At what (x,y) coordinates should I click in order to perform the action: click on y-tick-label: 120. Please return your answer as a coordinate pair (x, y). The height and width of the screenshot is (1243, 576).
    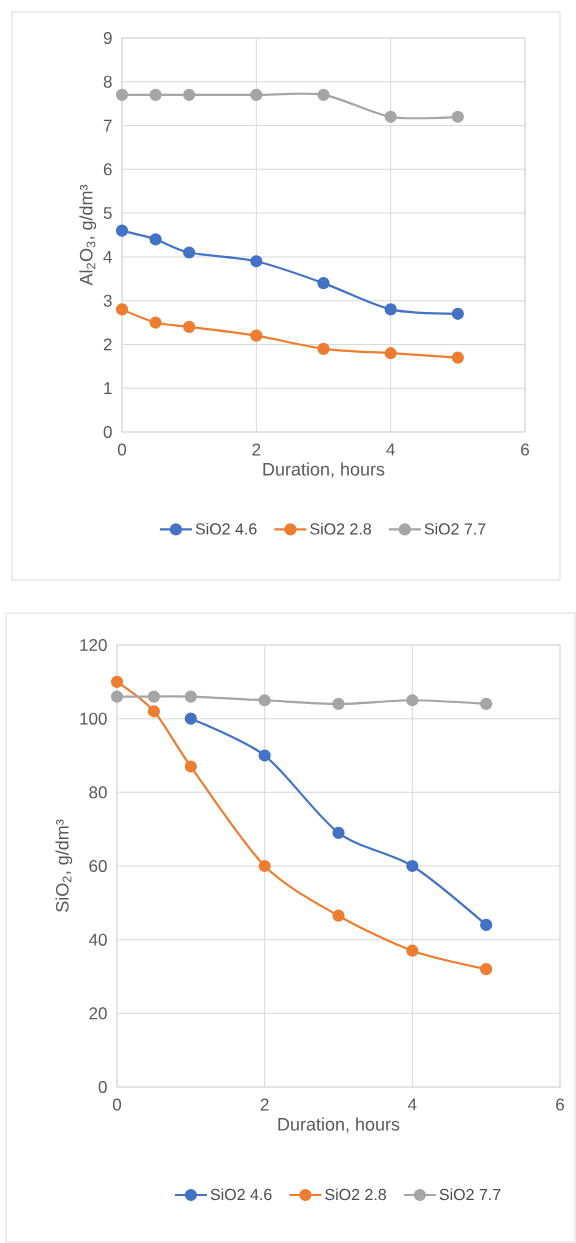
    Looking at the image, I should click on (93, 645).